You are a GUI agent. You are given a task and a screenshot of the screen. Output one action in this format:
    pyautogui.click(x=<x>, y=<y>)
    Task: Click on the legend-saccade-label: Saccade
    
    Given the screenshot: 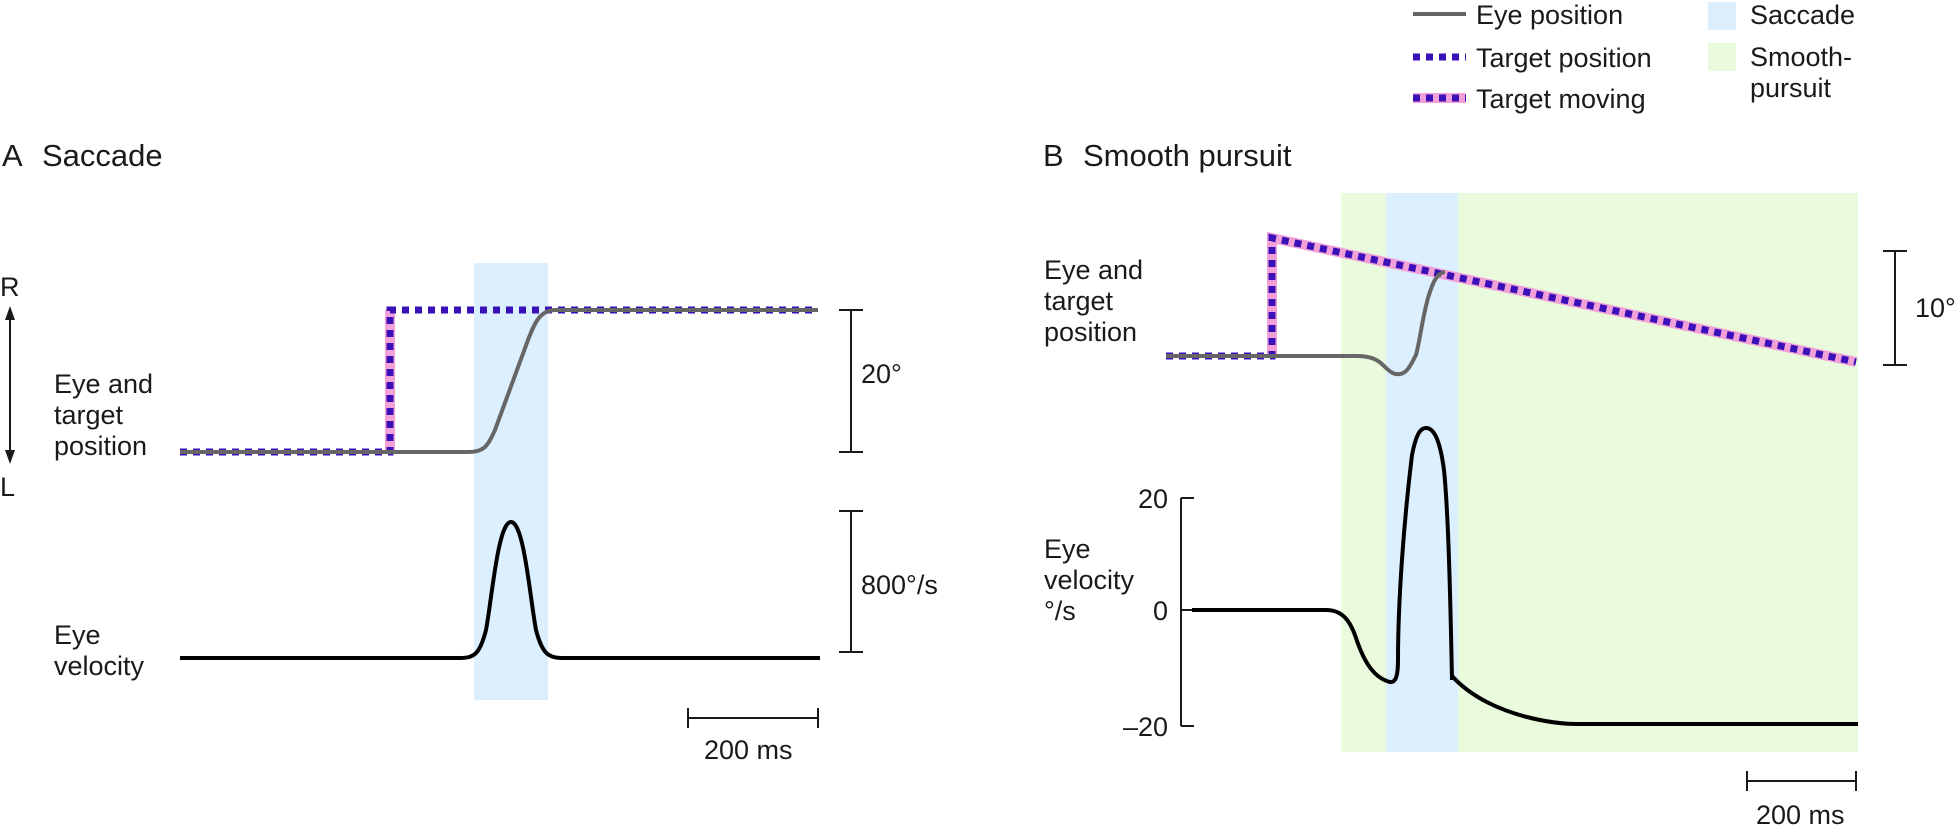 What is the action you would take?
    pyautogui.click(x=1802, y=15)
    